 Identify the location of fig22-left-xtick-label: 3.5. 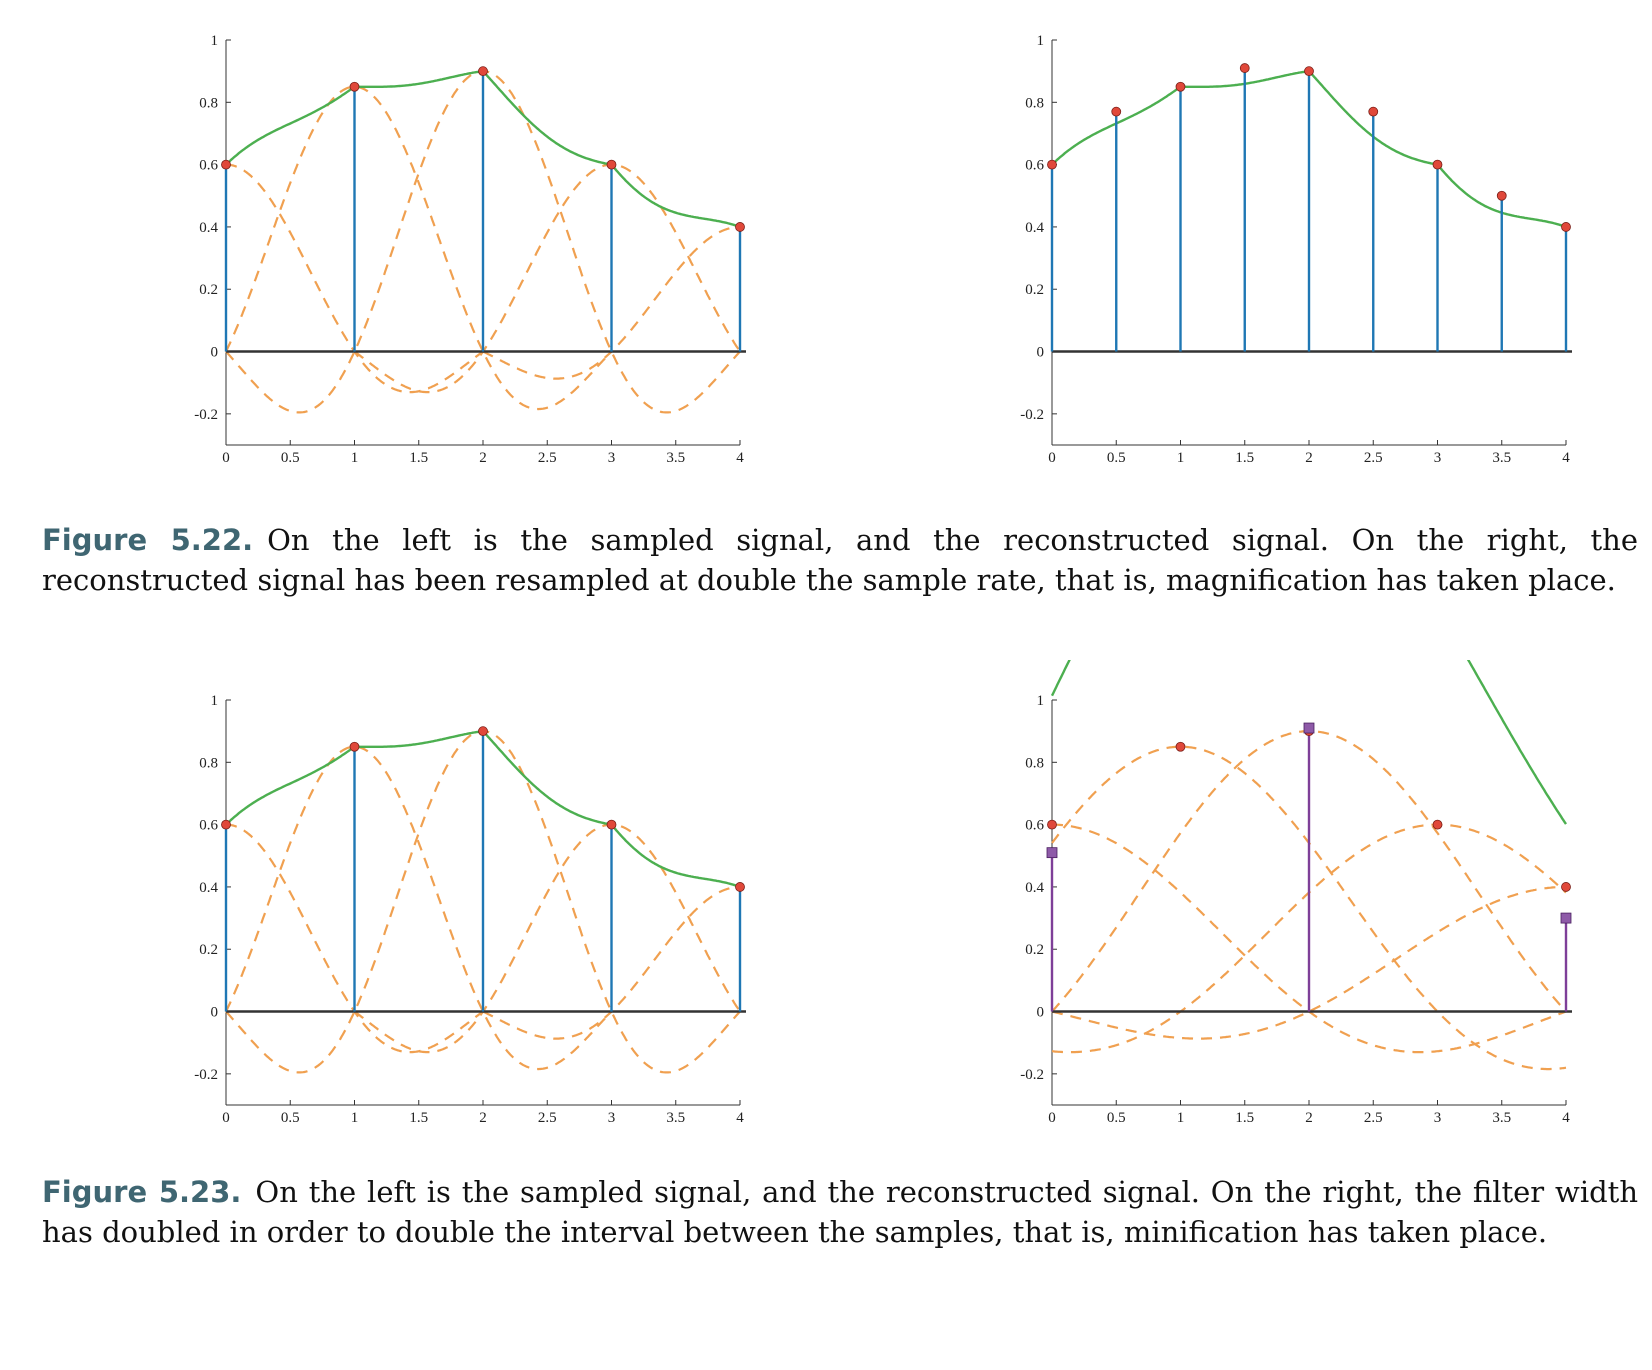
(675, 458).